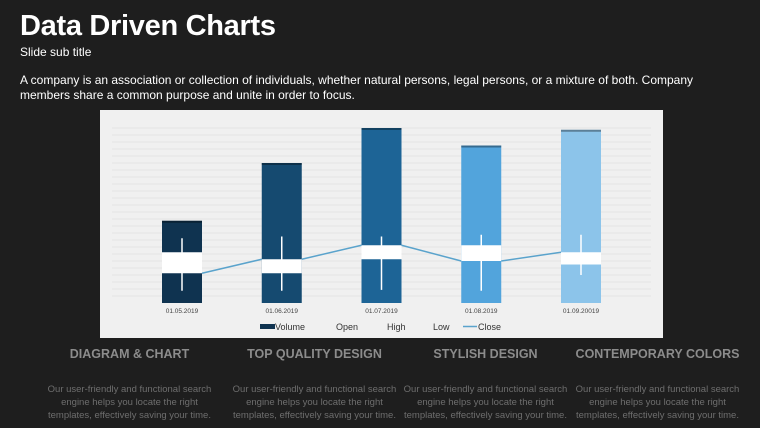  I want to click on feature-title: CONTEMPORARY COLORS, so click(657, 354).